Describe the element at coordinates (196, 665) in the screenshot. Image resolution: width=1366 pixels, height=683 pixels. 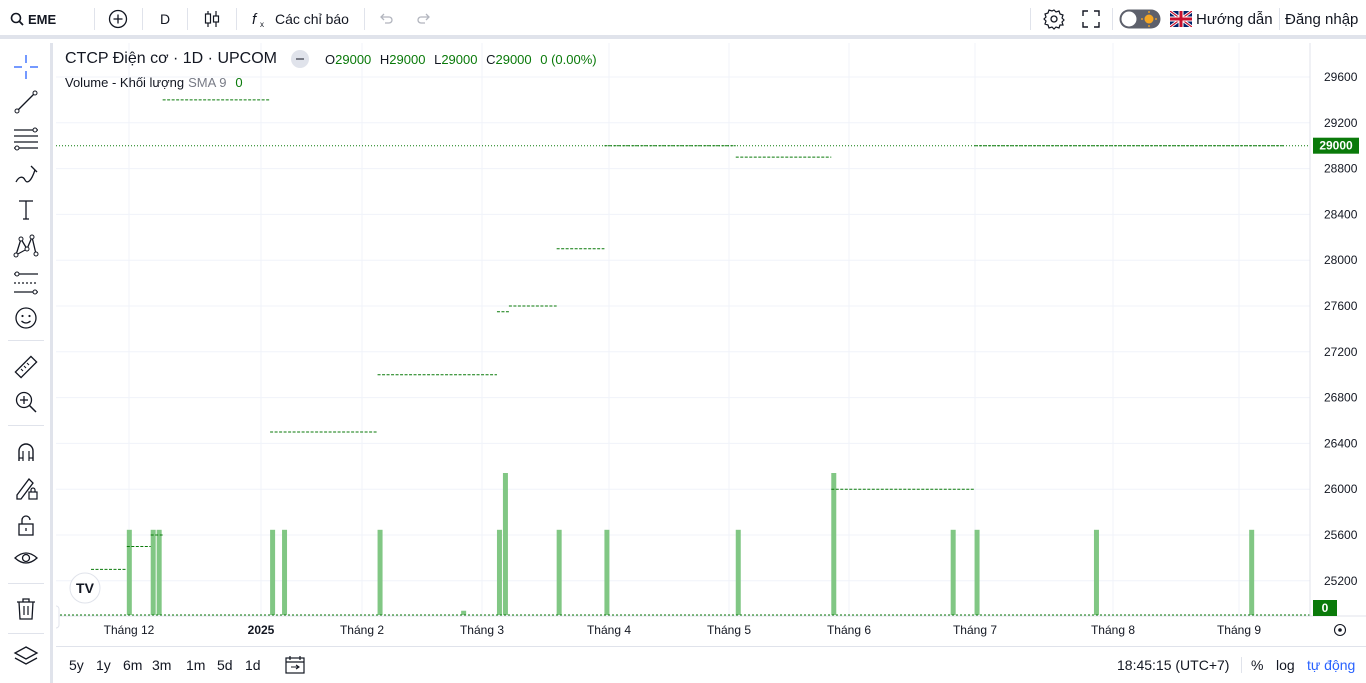
I see `range-button-1m: 1m` at that location.